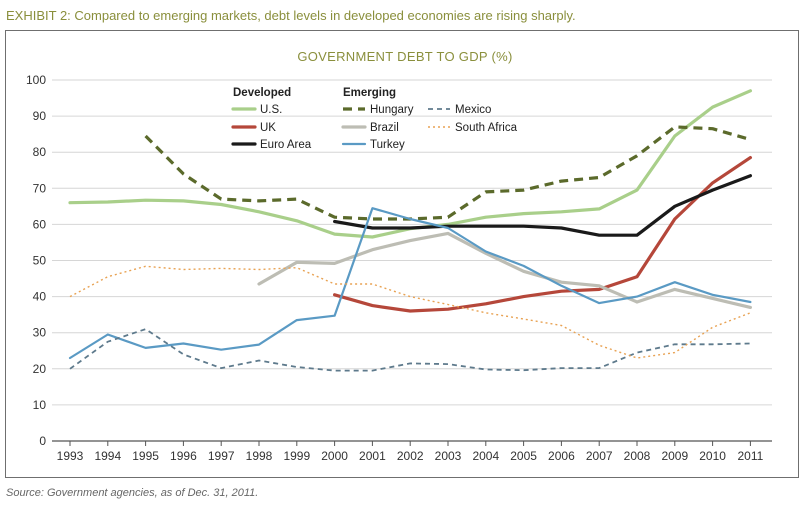 The image size is (809, 507). I want to click on x-tick-label: 2003, so click(448, 456).